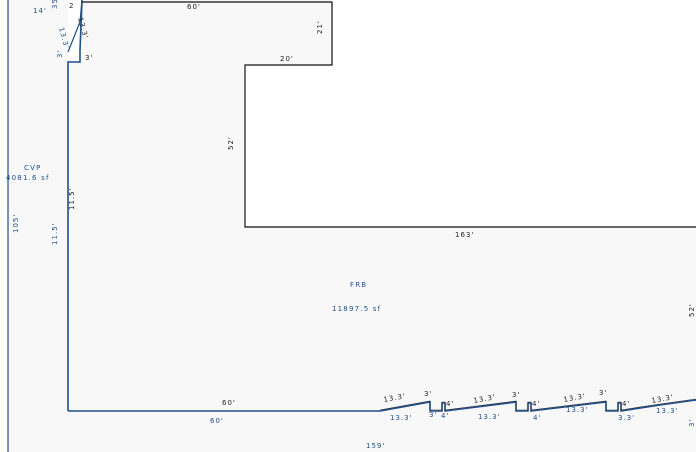 Image resolution: width=696 pixels, height=452 pixels. Describe the element at coordinates (89, 58) in the screenshot. I see `dim-small-3-b: 3'` at that location.